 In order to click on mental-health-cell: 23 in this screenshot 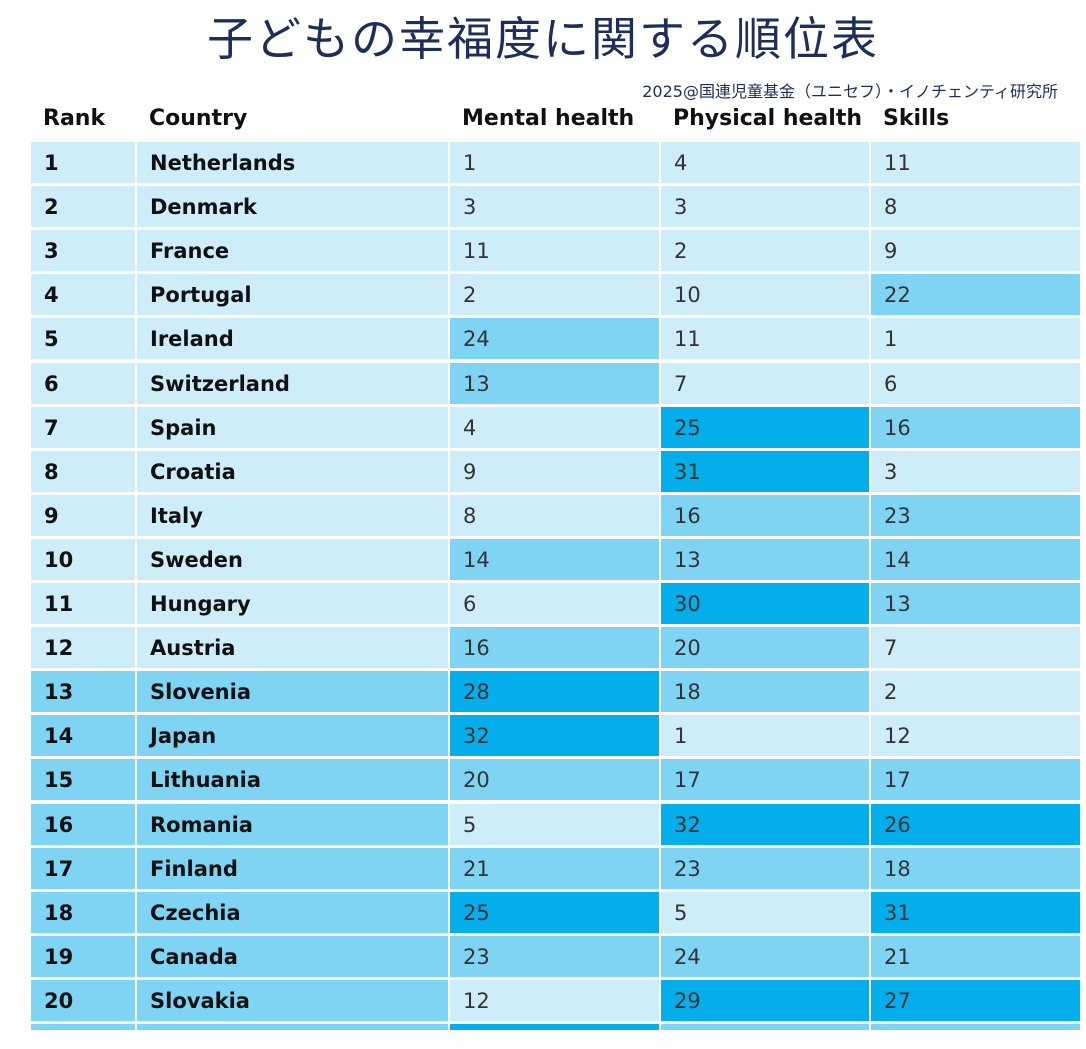, I will do `click(554, 956)`.